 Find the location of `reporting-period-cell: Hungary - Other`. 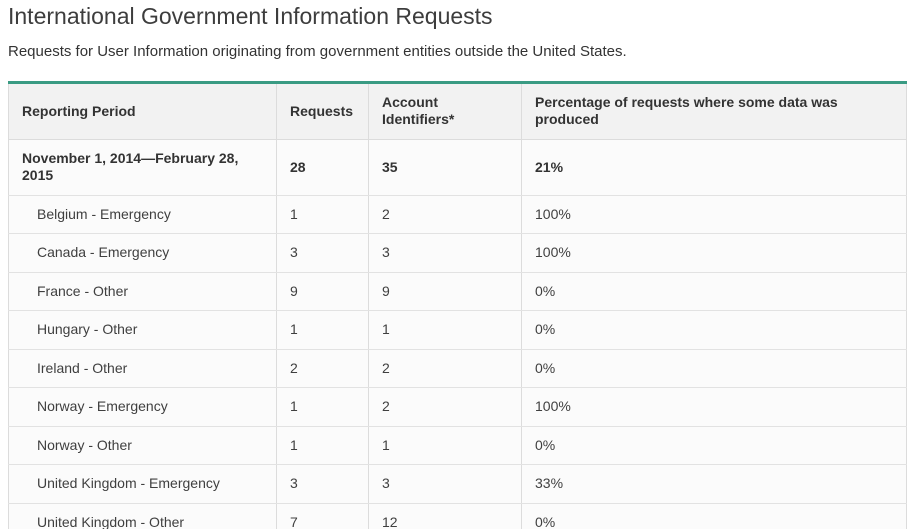

reporting-period-cell: Hungary - Other is located at coordinates (142, 330).